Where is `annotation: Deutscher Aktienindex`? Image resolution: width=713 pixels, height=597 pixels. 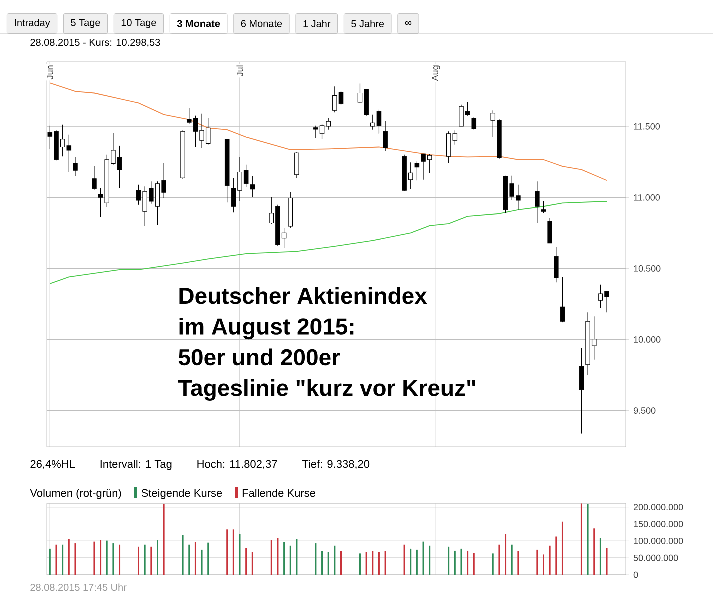
annotation: Deutscher Aktienindex is located at coordinates (304, 295).